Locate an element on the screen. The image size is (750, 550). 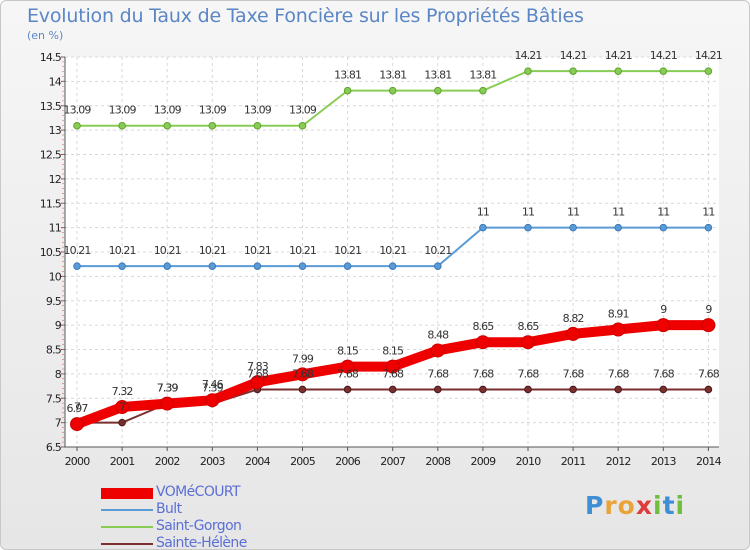
x-tick-label: 2008 is located at coordinates (438, 461).